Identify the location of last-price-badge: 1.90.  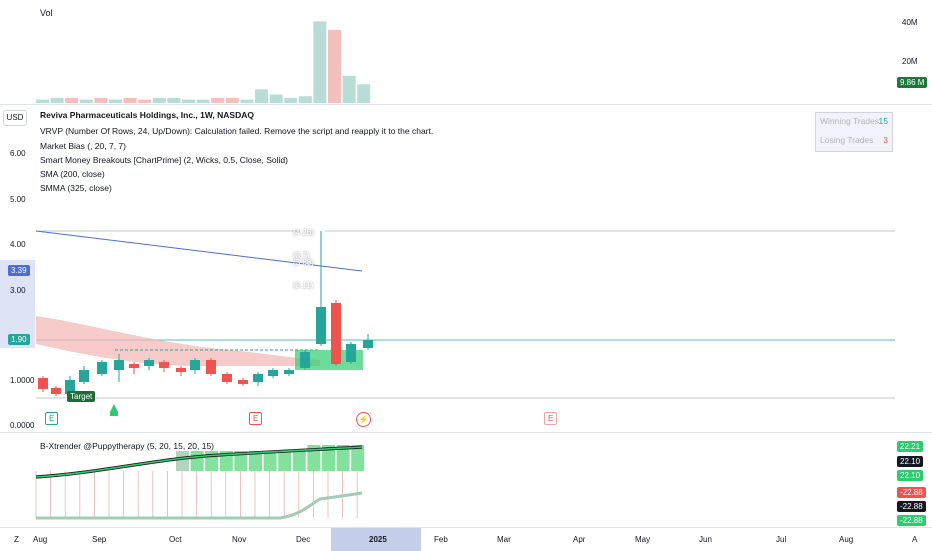
(19, 339).